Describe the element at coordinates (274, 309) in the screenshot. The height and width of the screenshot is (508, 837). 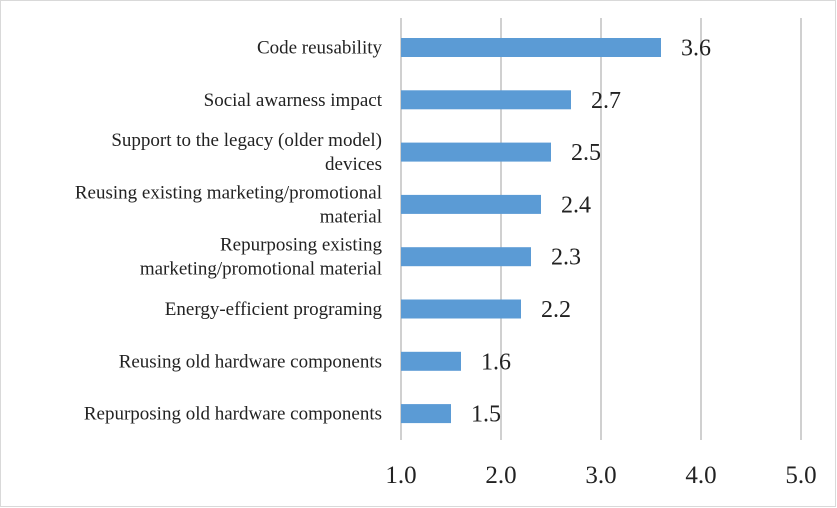
I see `category-label: Energy-efficient programing` at that location.